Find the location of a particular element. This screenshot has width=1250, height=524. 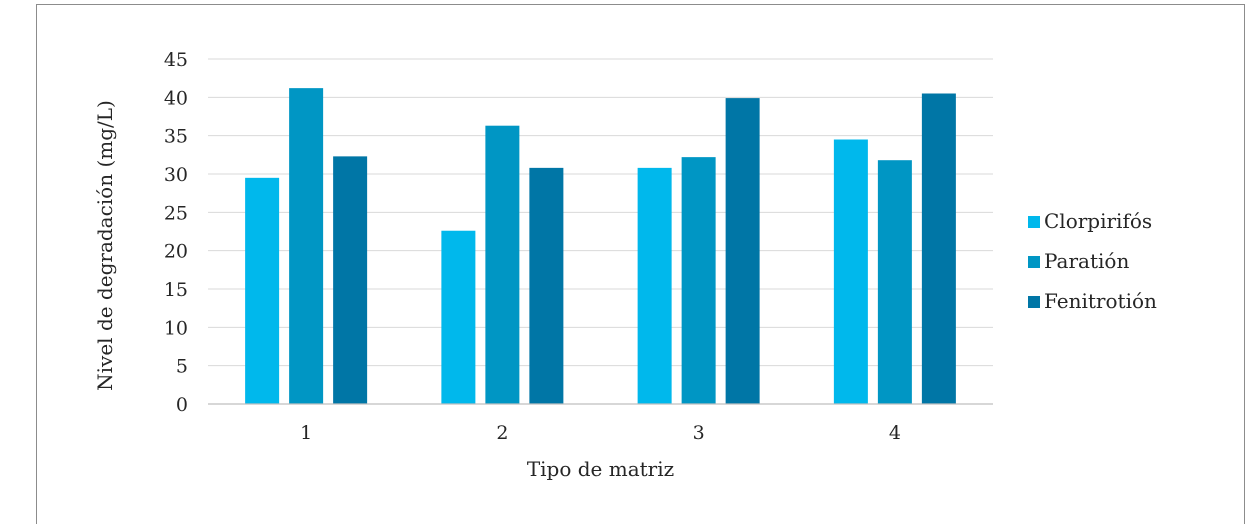

bar-paratión-2 is located at coordinates (502, 264).